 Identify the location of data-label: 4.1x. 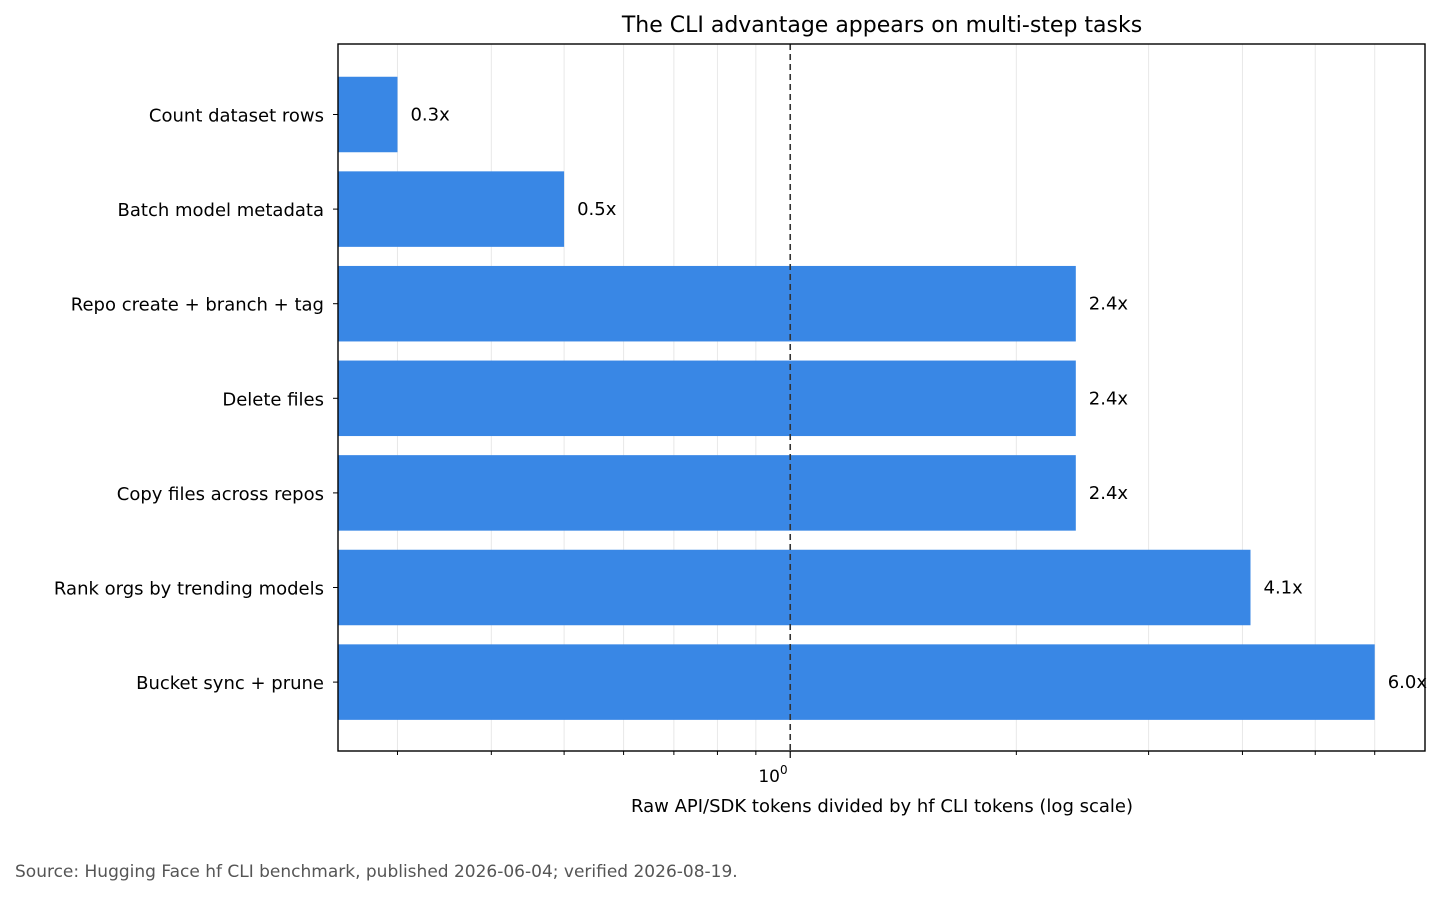
(1284, 588).